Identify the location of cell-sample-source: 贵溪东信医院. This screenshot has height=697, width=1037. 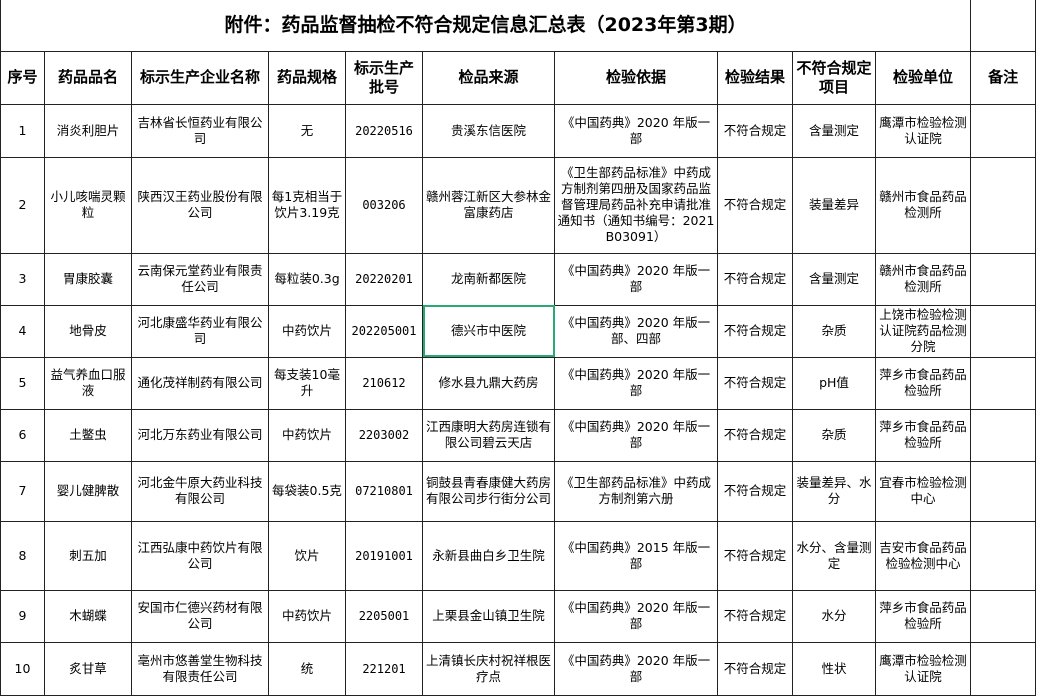
(488, 130).